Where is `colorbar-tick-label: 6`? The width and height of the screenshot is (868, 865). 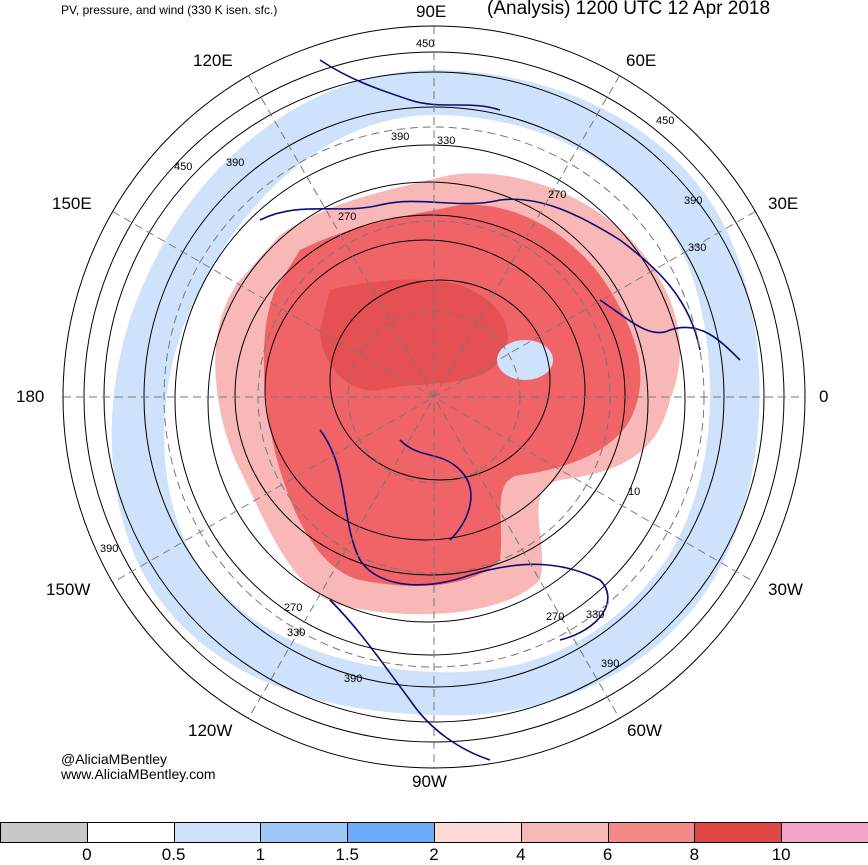 colorbar-tick-label: 6 is located at coordinates (607, 854).